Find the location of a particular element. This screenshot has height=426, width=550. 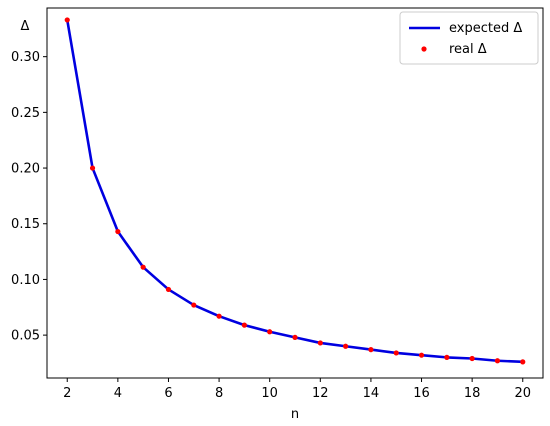

x-tick-label: 18 is located at coordinates (472, 393).